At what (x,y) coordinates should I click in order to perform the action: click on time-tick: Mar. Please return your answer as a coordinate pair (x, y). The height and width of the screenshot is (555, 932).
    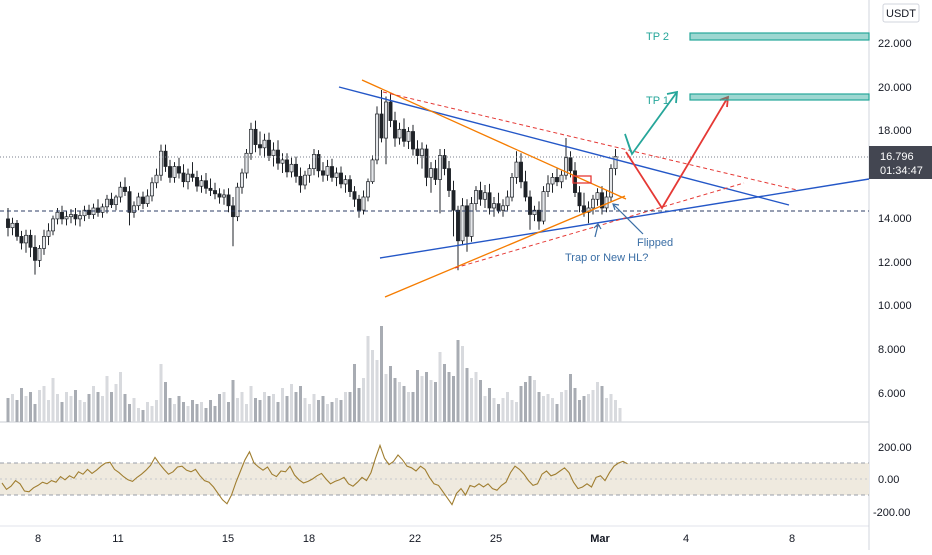
    Looking at the image, I should click on (600, 539).